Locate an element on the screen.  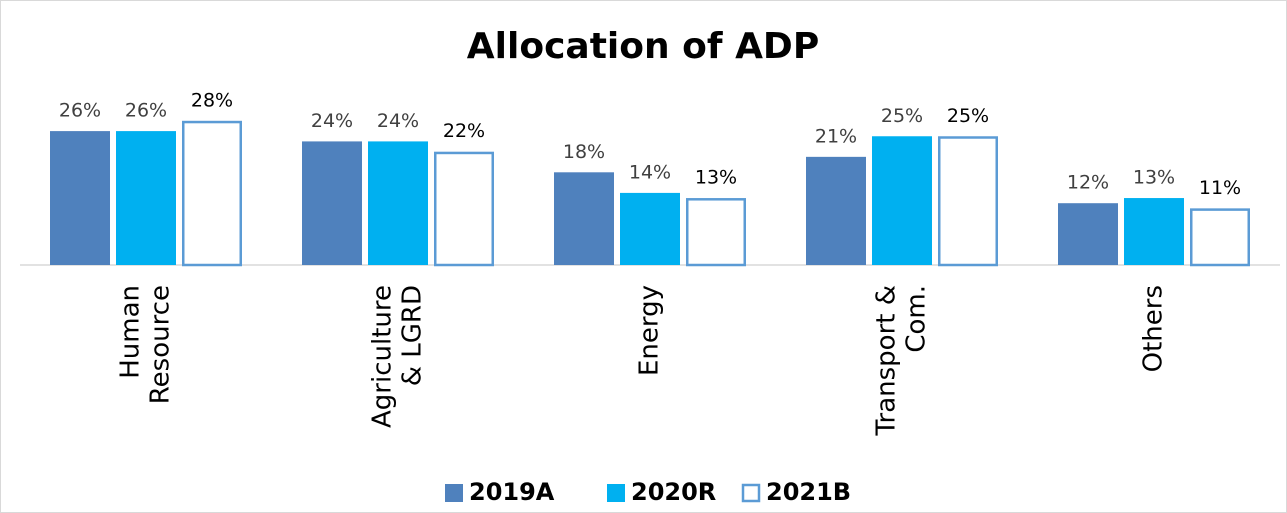
value-label: 21% is located at coordinates (836, 136).